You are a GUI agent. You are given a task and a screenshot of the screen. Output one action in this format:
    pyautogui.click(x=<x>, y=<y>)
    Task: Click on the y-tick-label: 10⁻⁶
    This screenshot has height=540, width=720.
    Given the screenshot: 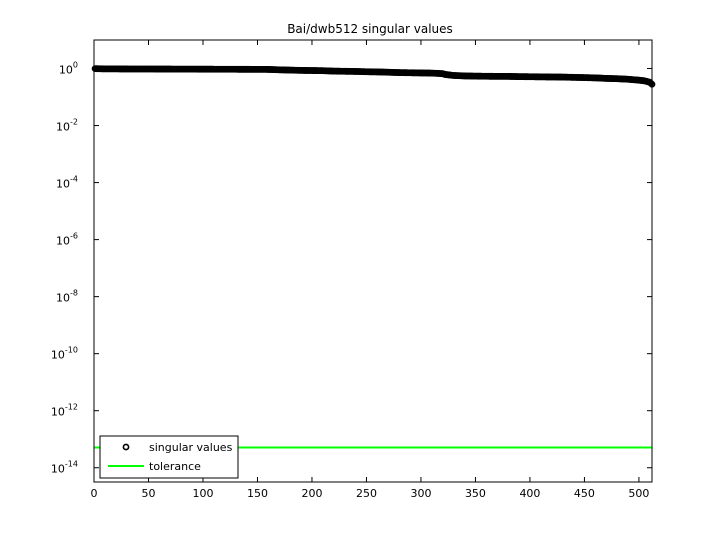 What is the action you would take?
    pyautogui.click(x=67, y=240)
    